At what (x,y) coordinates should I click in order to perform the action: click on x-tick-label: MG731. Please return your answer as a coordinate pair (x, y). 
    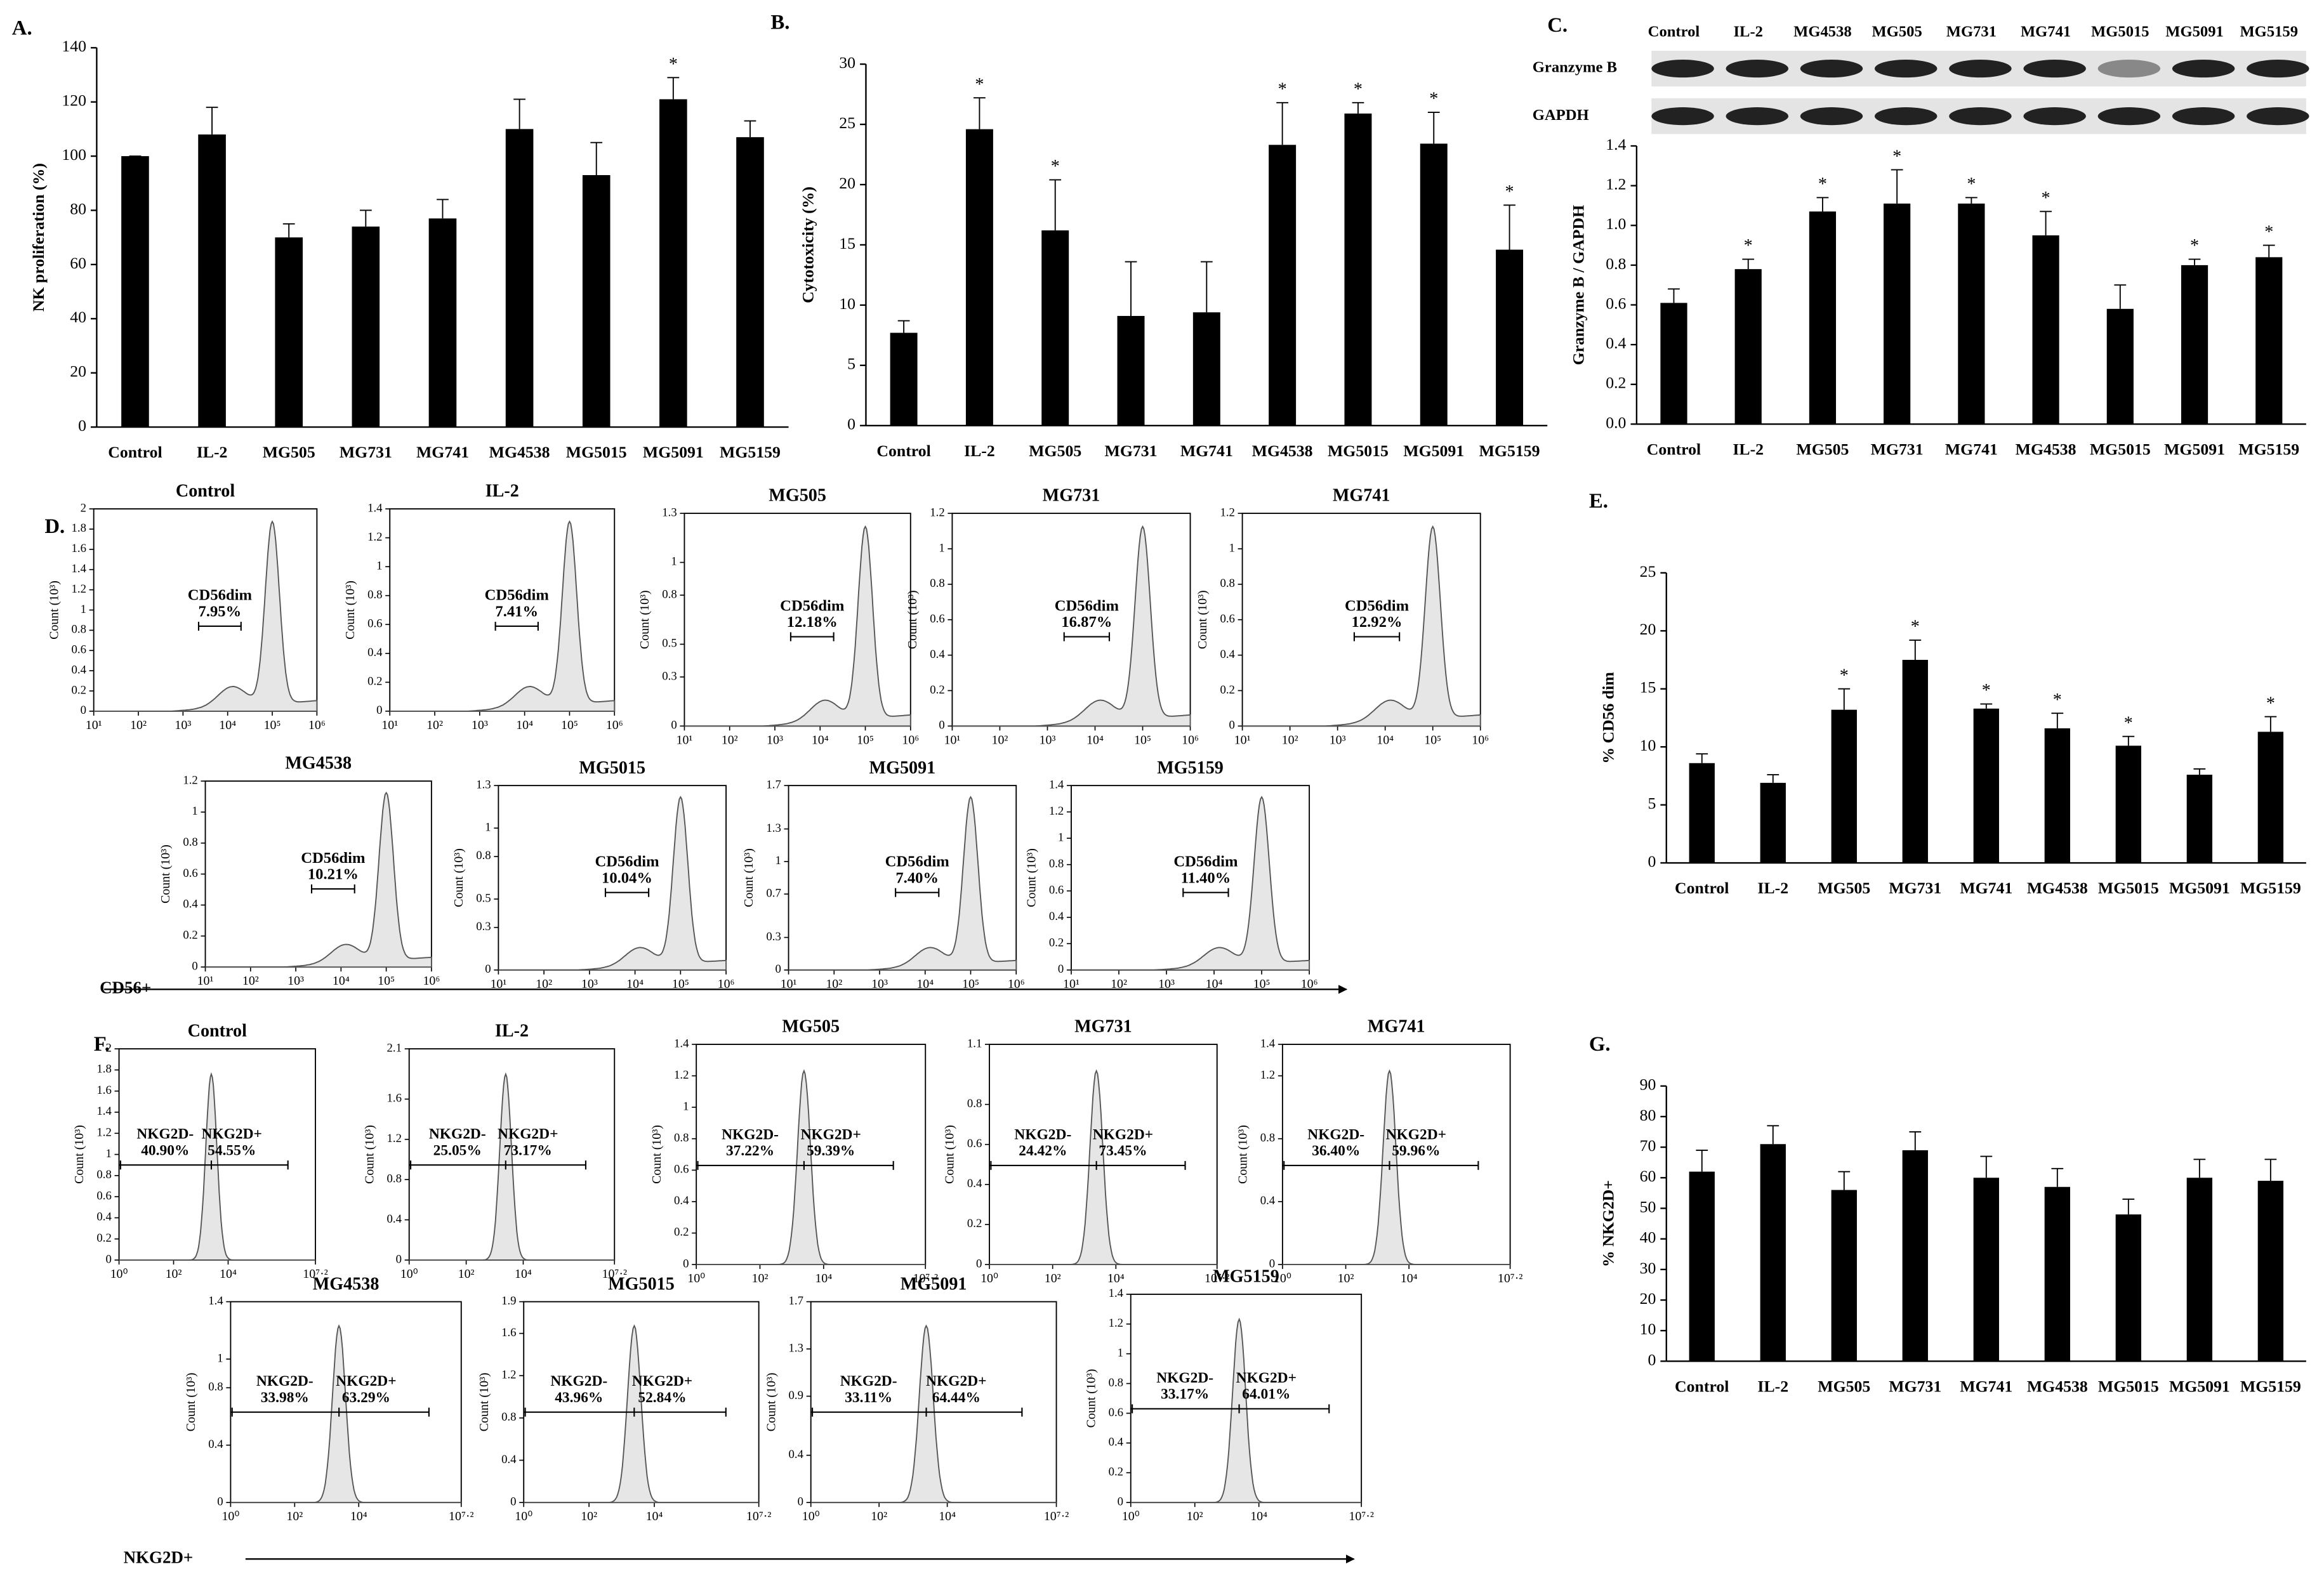
    Looking at the image, I should click on (366, 452).